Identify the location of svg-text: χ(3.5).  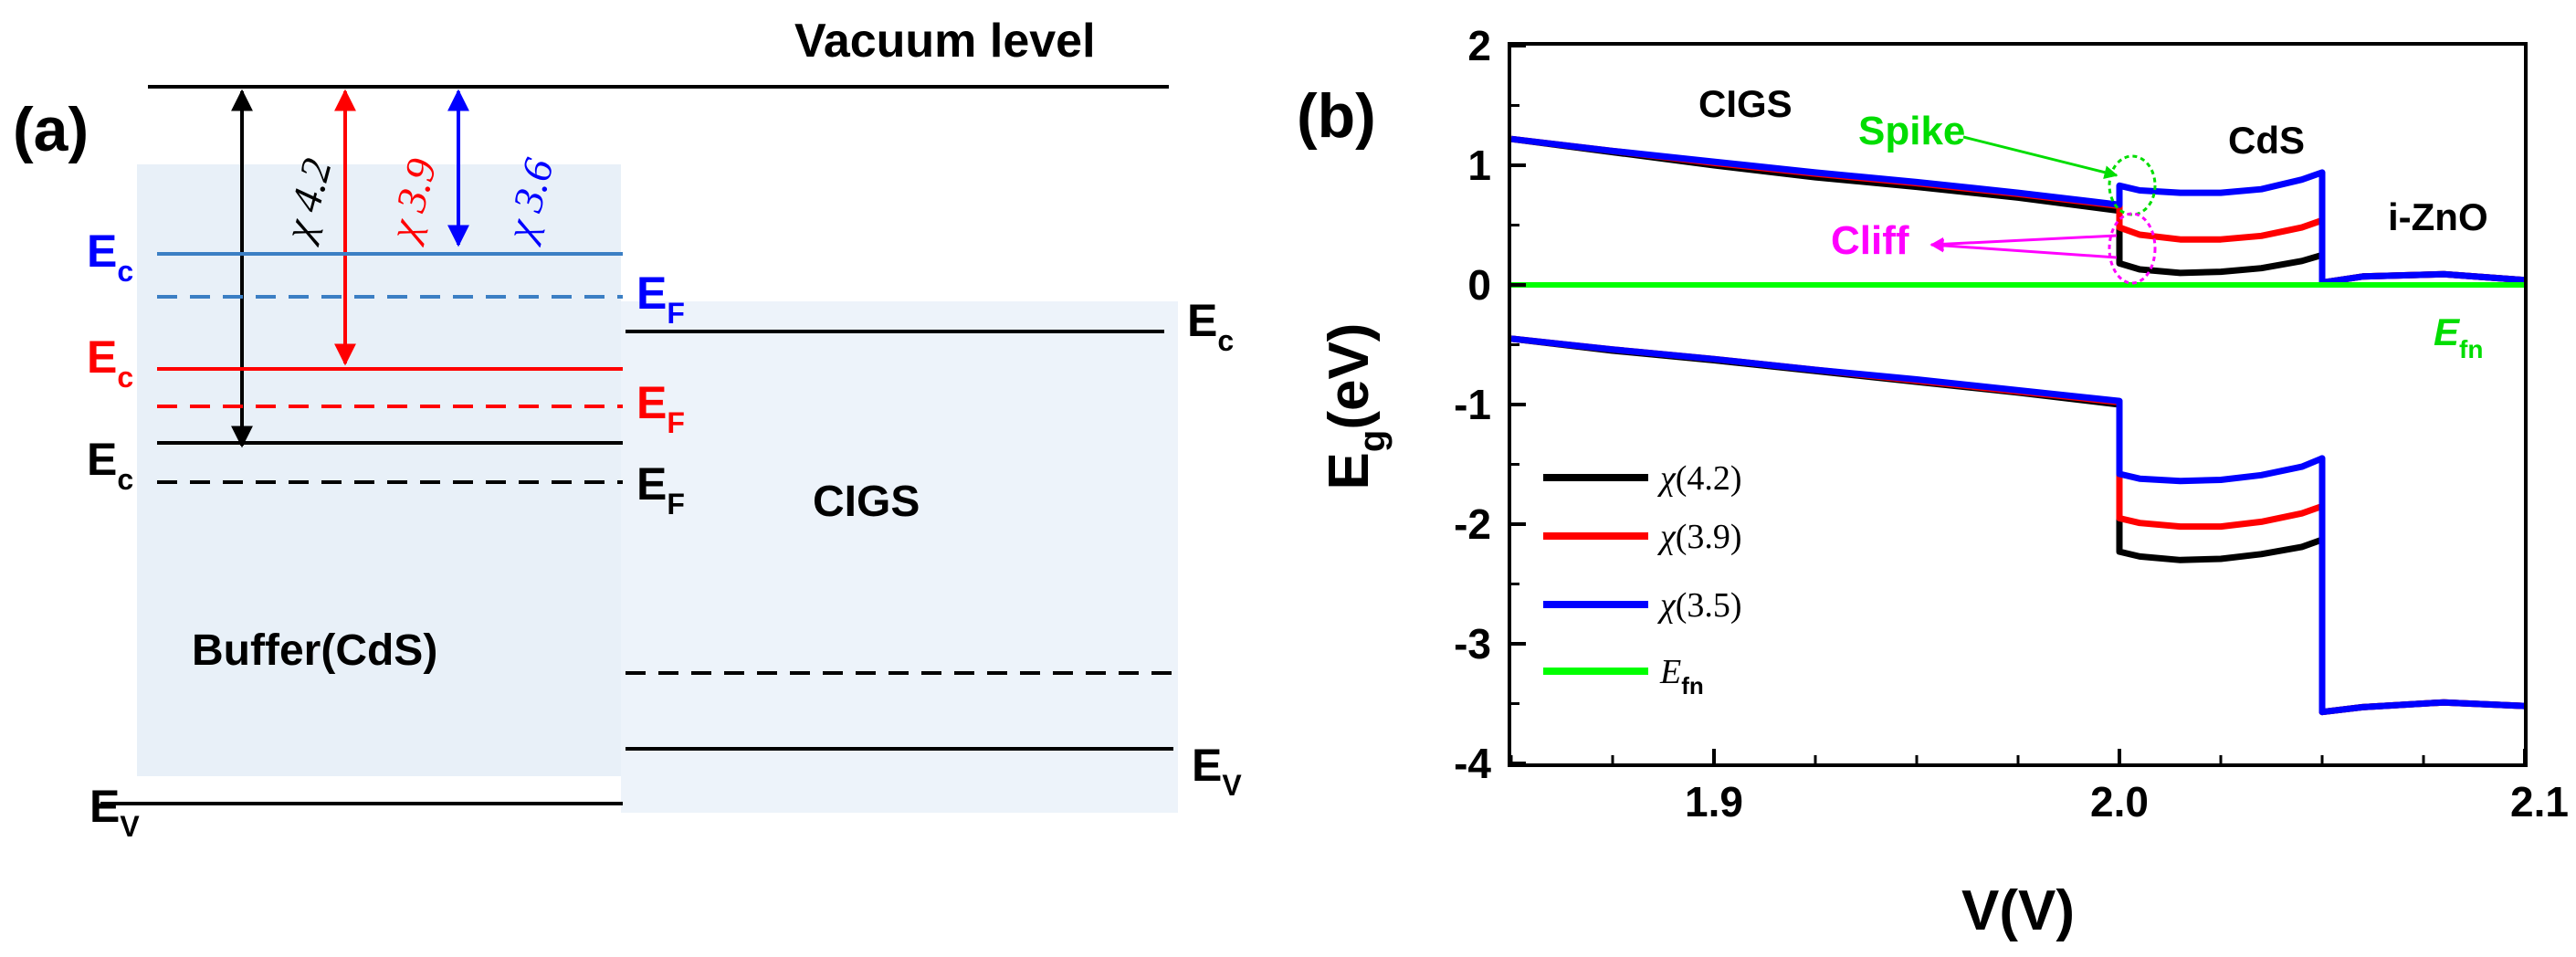
(1699, 605).